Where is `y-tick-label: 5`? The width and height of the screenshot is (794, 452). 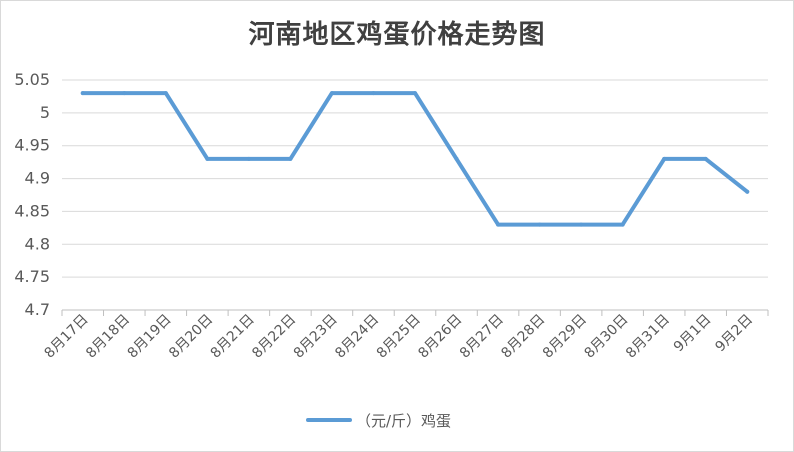 y-tick-label: 5 is located at coordinates (45, 112).